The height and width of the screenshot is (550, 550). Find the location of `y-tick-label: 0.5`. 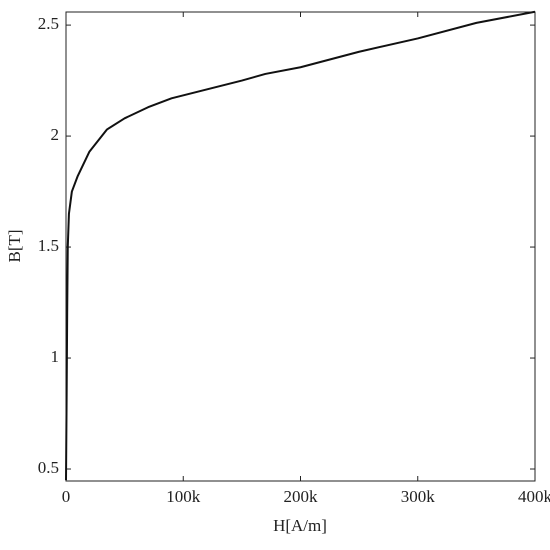

y-tick-label: 0.5 is located at coordinates (48, 467).